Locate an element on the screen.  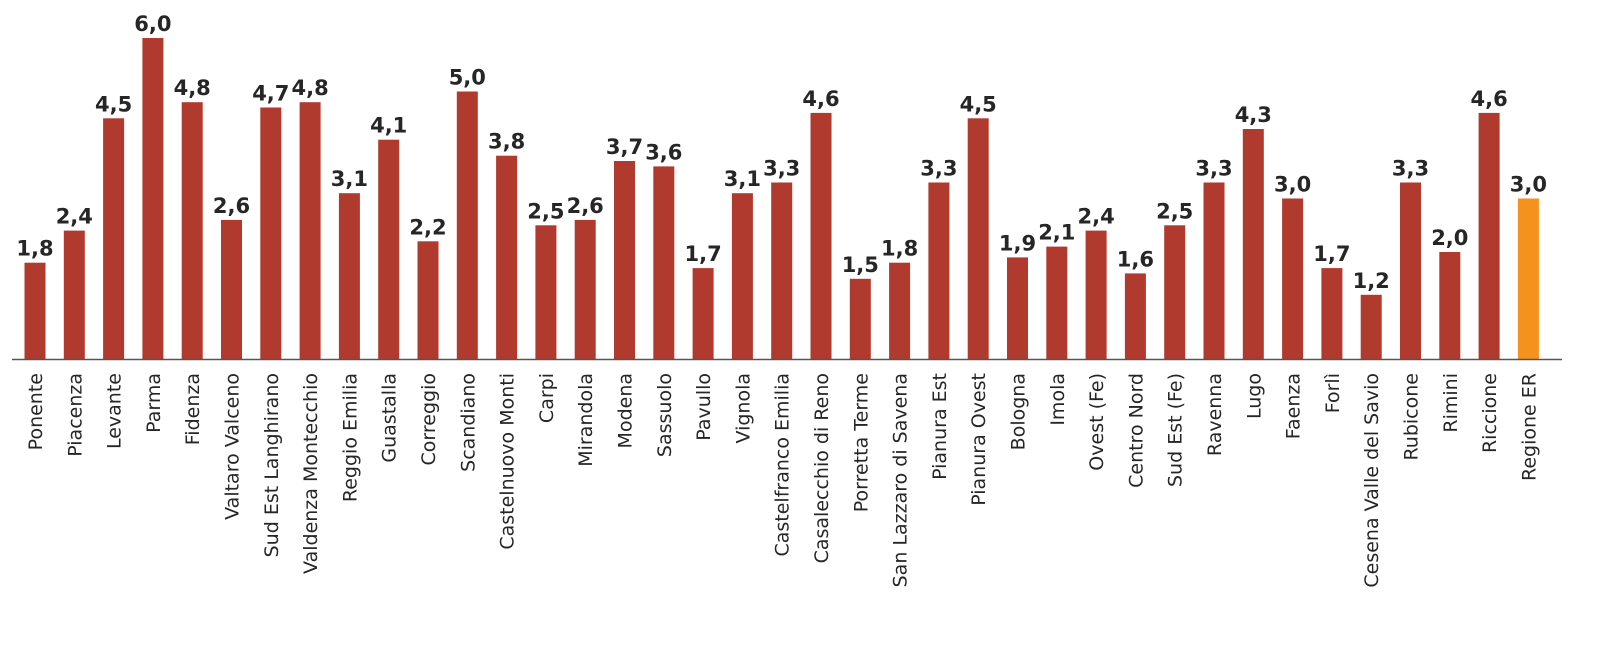
data-label: 5,0 is located at coordinates (467, 78).